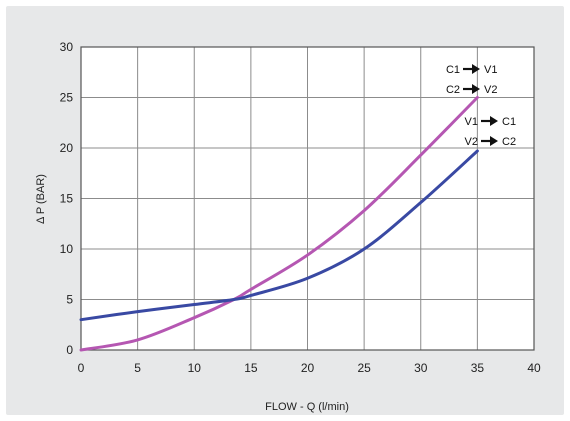  What do you see at coordinates (67, 98) in the screenshot?
I see `y-tick-label: 25` at bounding box center [67, 98].